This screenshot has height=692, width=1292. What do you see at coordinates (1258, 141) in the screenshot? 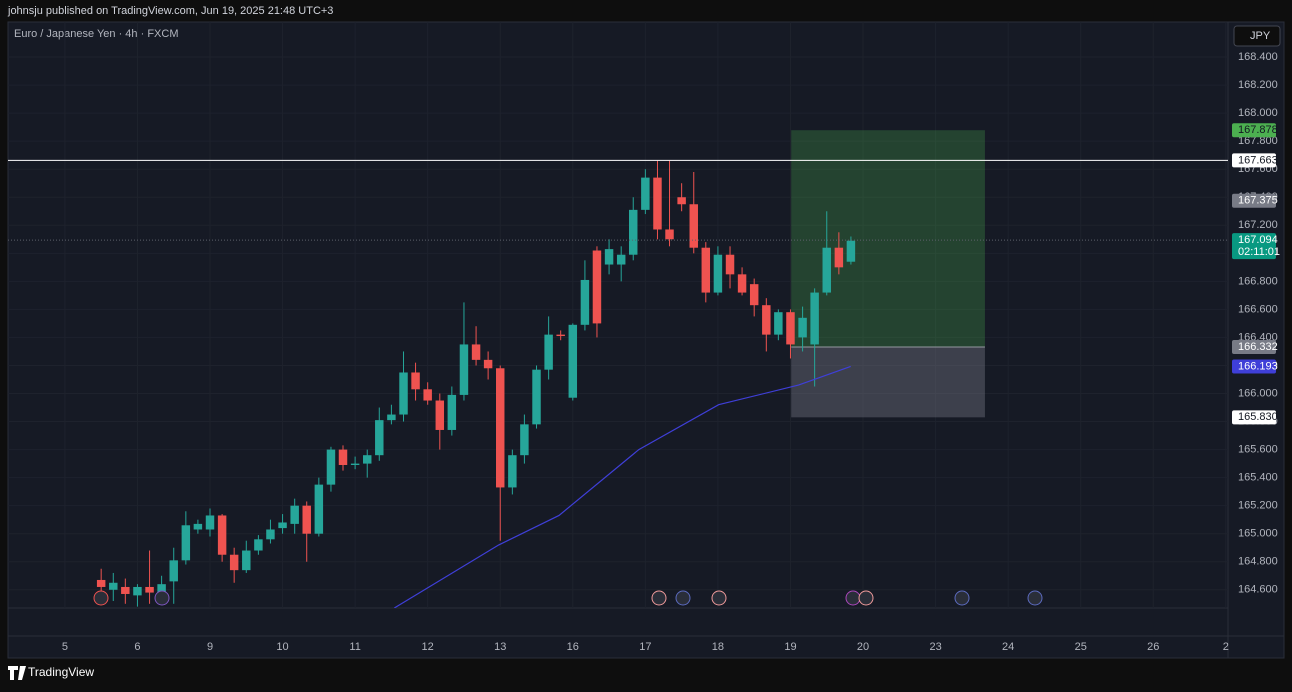
I see `y-tick-label: 167.800` at bounding box center [1258, 141].